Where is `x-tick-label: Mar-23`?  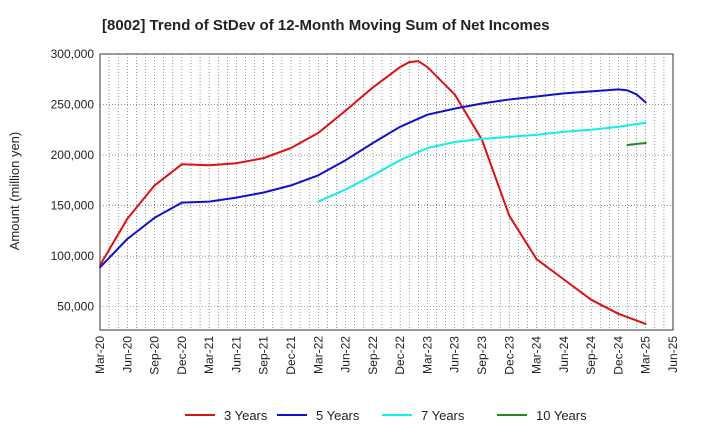 x-tick-label: Mar-23 is located at coordinates (427, 355).